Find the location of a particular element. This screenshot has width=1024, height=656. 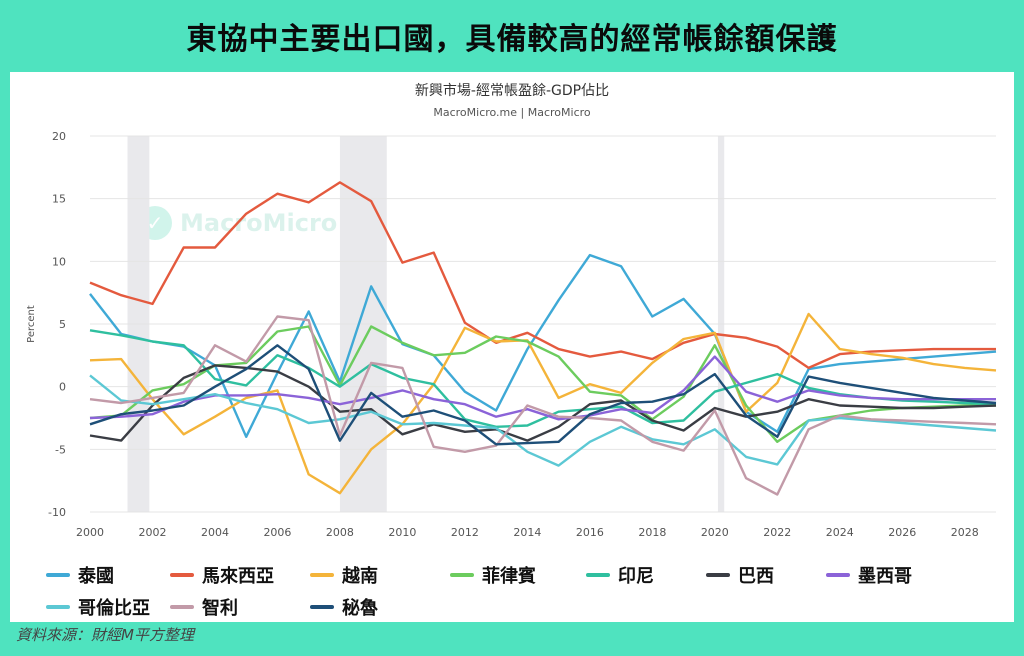

x-tick-label: 2016 is located at coordinates (590, 532).